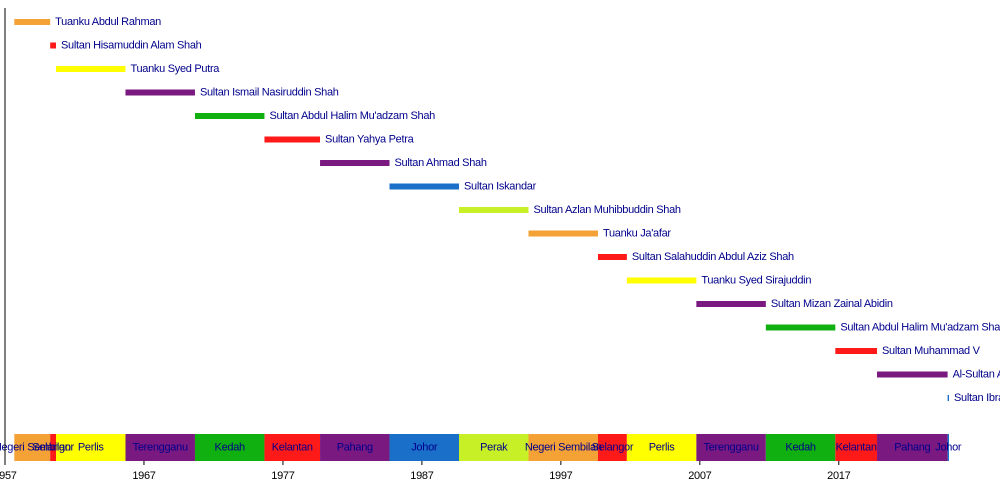 This screenshot has width=1000, height=489. Describe the element at coordinates (143, 476) in the screenshot. I see `x-tick-label: 1967` at that location.